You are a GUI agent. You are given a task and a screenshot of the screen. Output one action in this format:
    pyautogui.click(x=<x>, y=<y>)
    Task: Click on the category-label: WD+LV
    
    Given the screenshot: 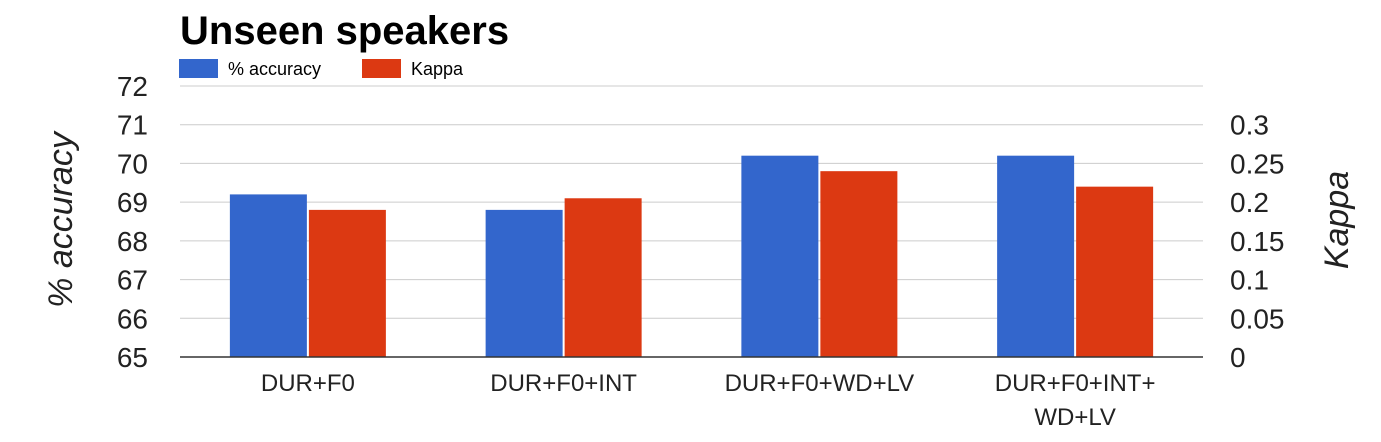 What is the action you would take?
    pyautogui.click(x=1075, y=417)
    